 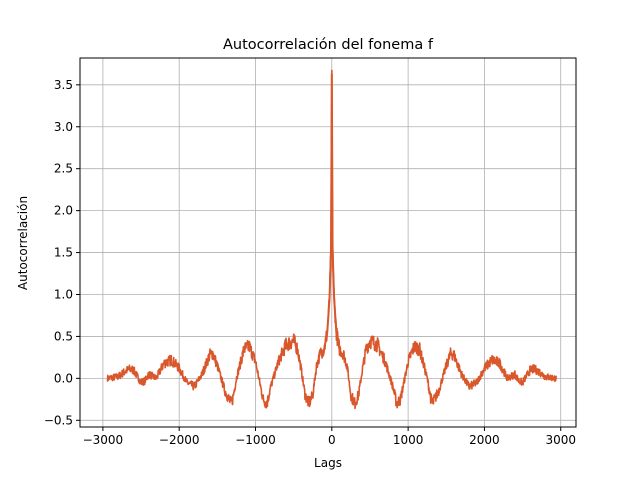 What do you see at coordinates (328, 45) in the screenshot?
I see `chart-title: Autocorrelación del fonema f` at bounding box center [328, 45].